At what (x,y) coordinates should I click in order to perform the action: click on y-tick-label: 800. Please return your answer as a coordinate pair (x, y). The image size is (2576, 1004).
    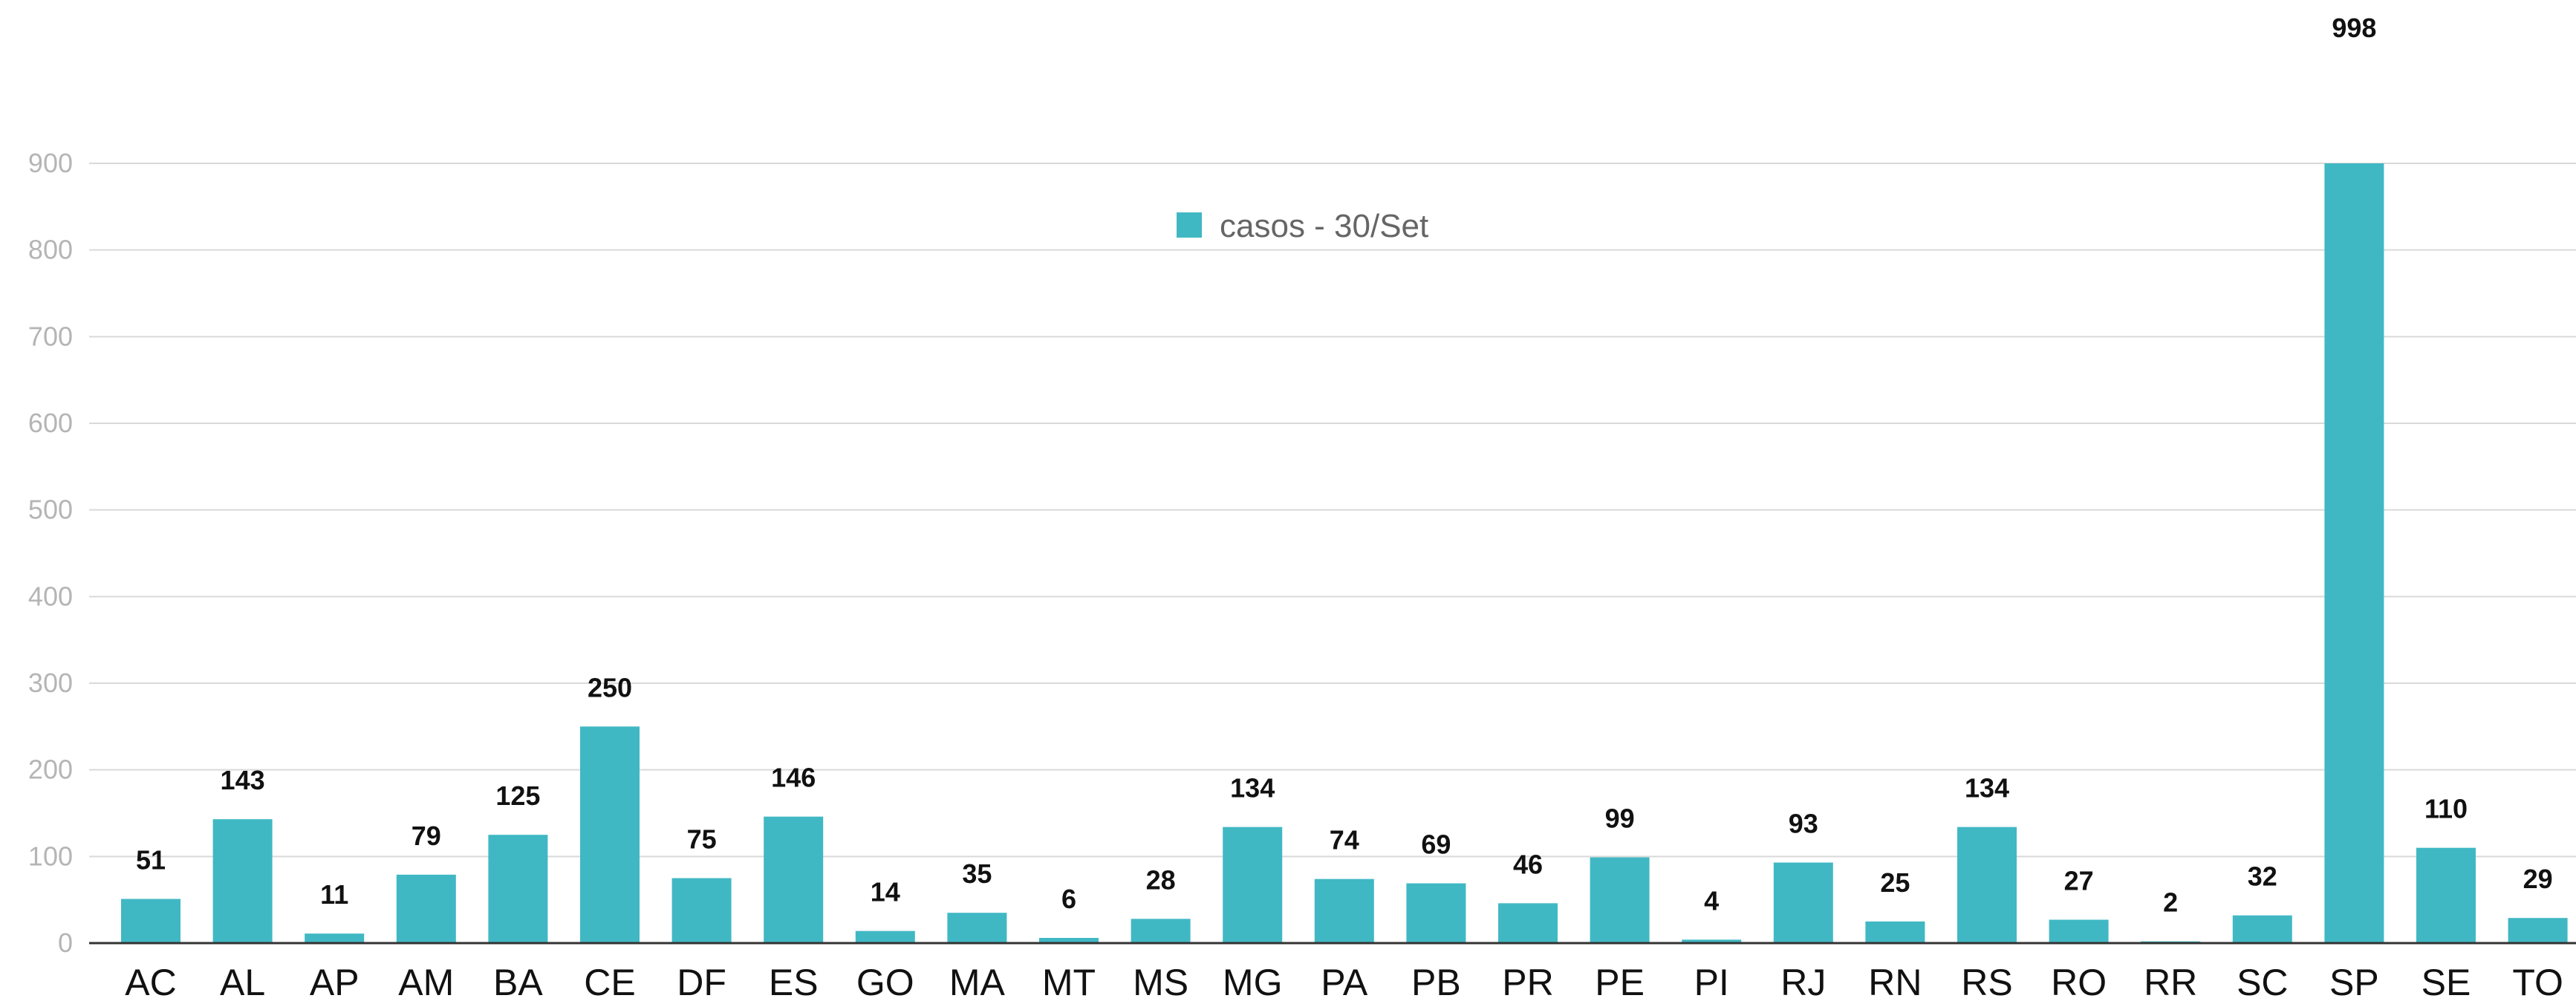
    Looking at the image, I should click on (50, 250).